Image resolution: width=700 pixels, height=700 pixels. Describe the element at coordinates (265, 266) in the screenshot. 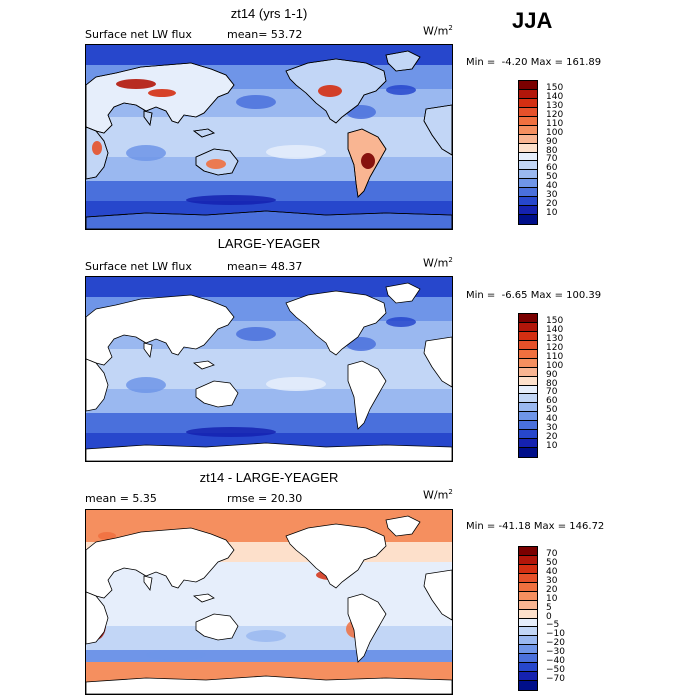

I see `mean-label: mean= 48.37` at that location.